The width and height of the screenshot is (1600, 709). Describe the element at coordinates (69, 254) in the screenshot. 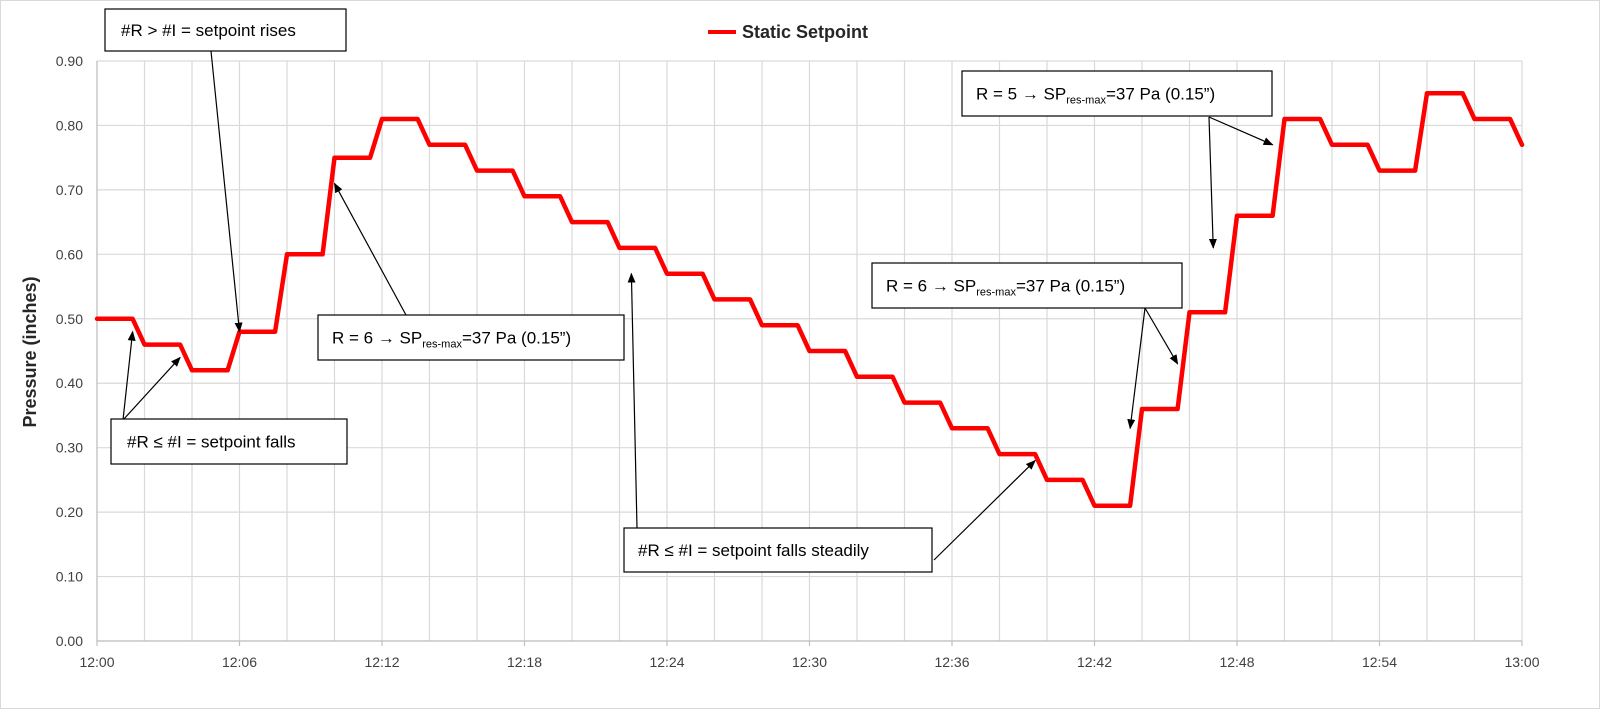

I see `y-tick-label: 0.60` at that location.